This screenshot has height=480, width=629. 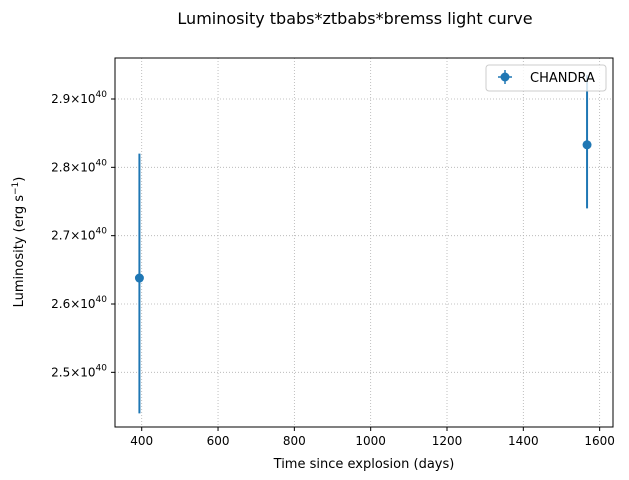 I want to click on y-tick-label: 2.6×1040, so click(x=79, y=303).